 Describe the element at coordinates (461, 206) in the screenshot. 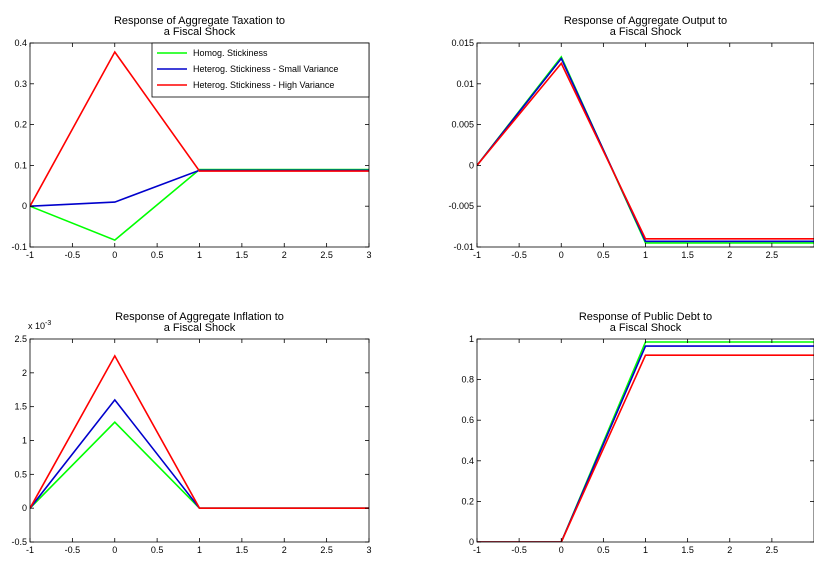

I see `y-tick-label: -0.005` at that location.